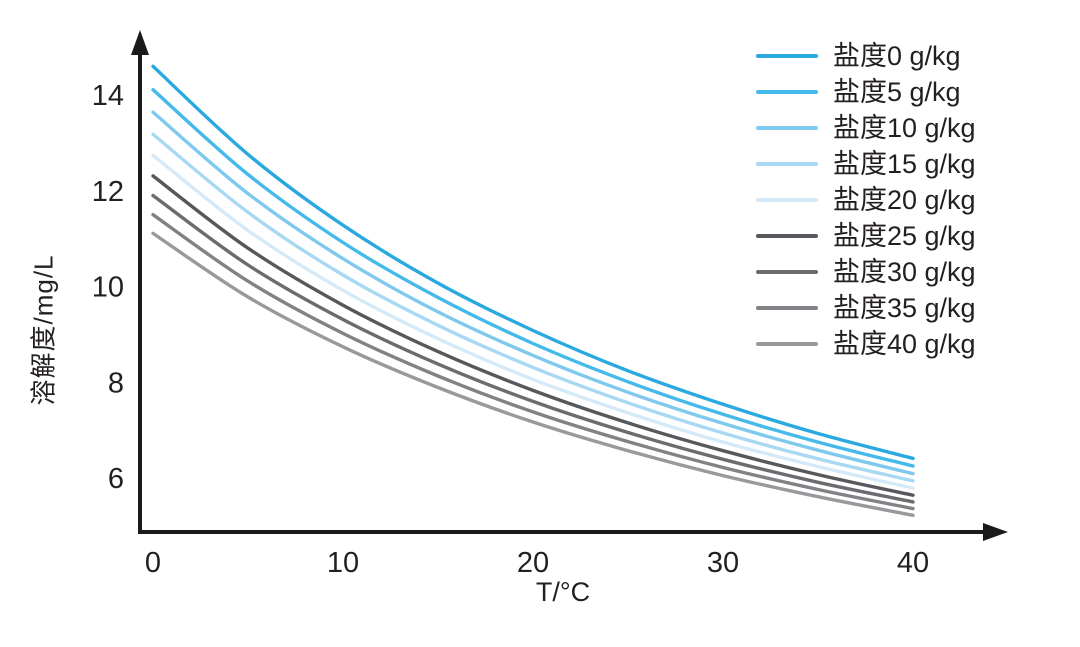 The height and width of the screenshot is (647, 1080). I want to click on y-tick-label: 14, so click(108, 96).